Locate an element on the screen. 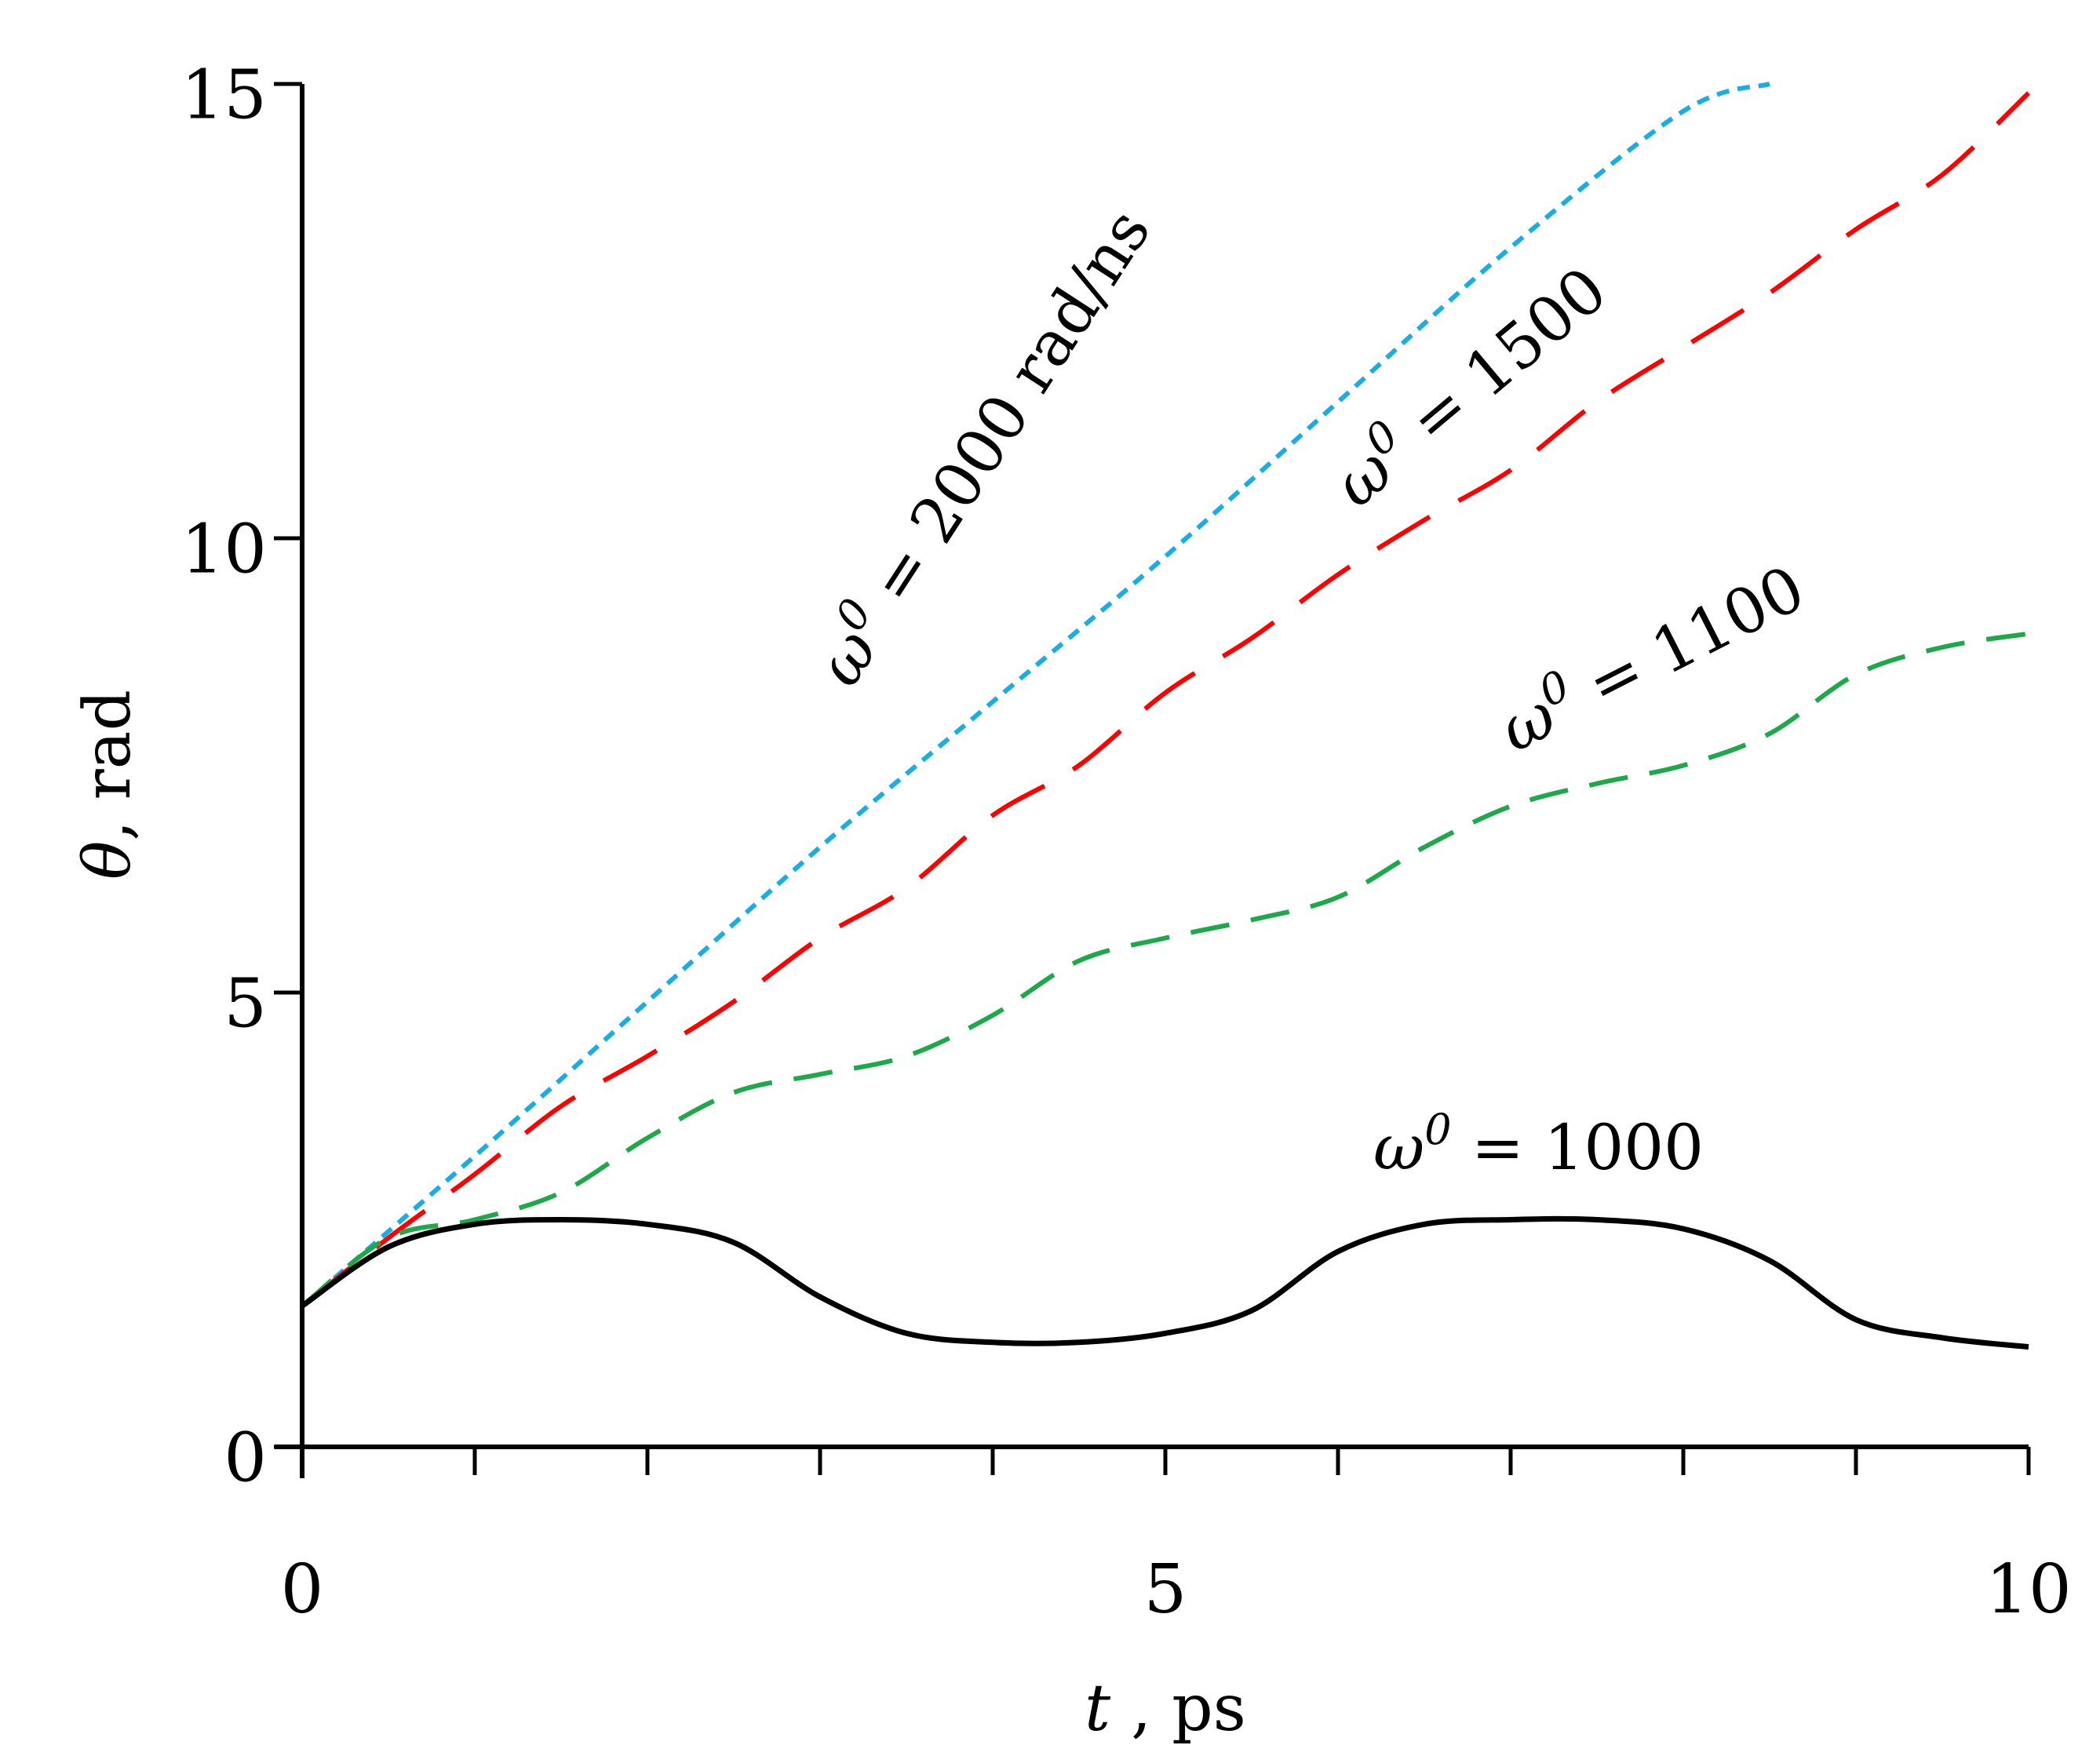  y-tick-label: 10 is located at coordinates (224, 550).